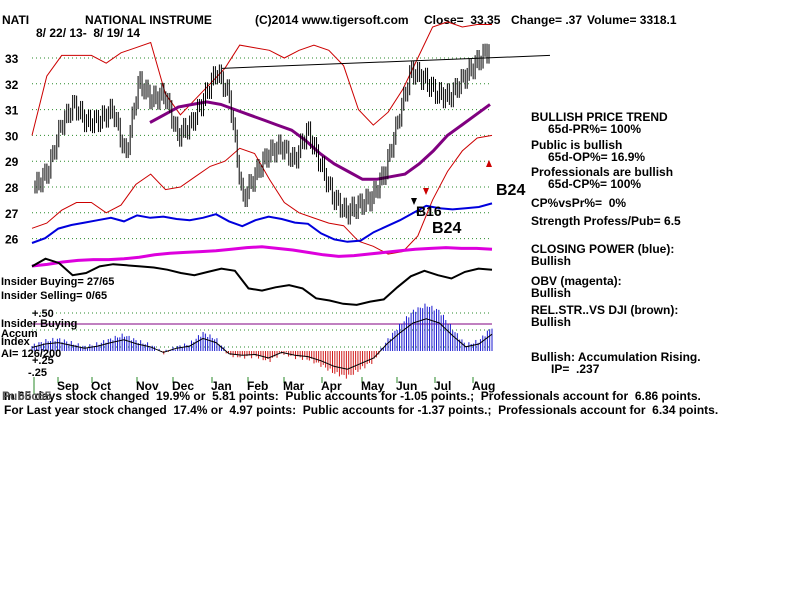  What do you see at coordinates (605, 310) in the screenshot?
I see `rel-title: REL.STR..VS DJI (brown):` at bounding box center [605, 310].